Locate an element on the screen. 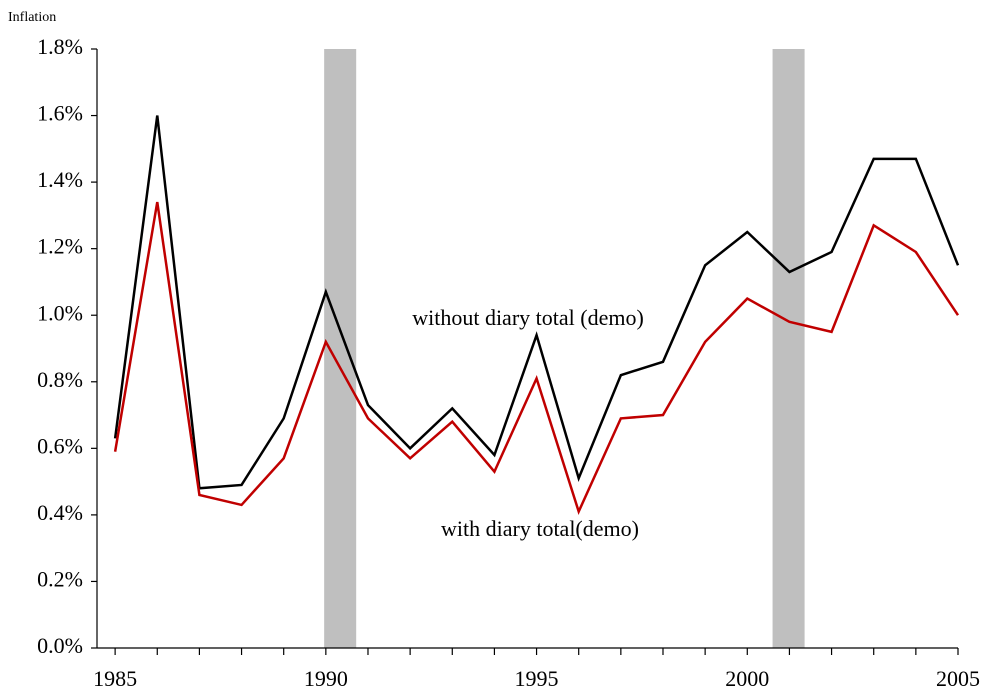  y-tick-label: 0.4% is located at coordinates (60, 512).